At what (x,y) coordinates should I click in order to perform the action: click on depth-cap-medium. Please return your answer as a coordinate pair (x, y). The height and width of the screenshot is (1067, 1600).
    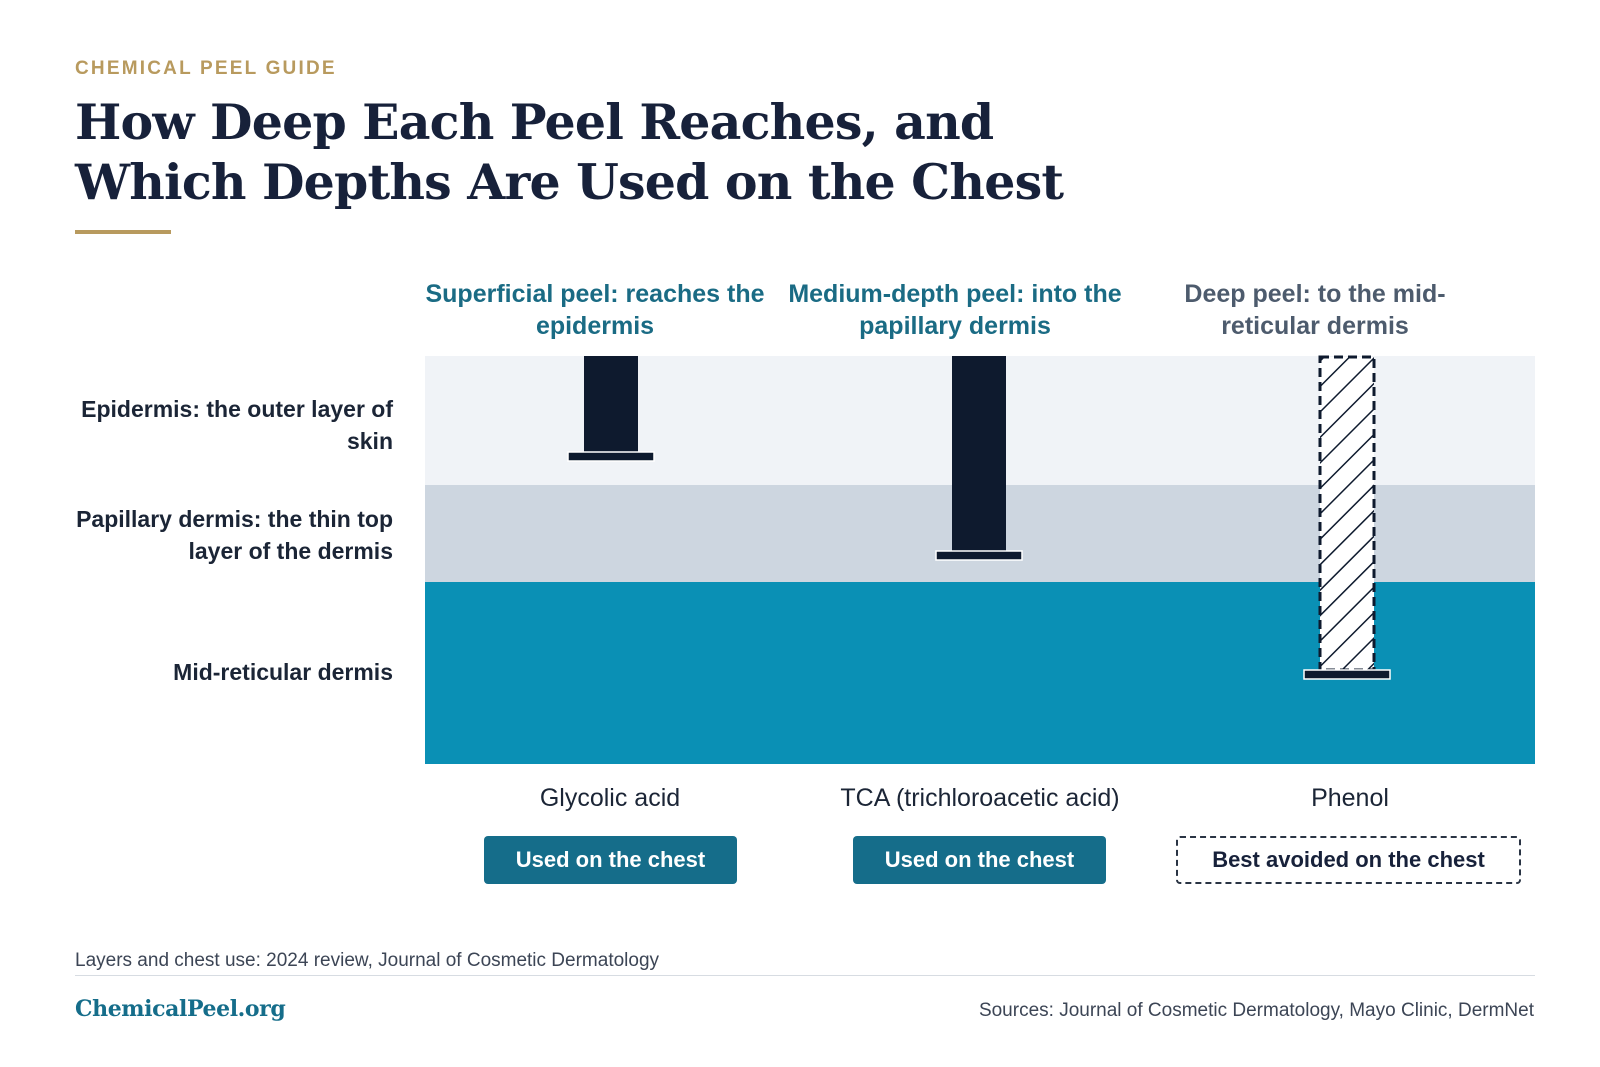
    Looking at the image, I should click on (979, 555).